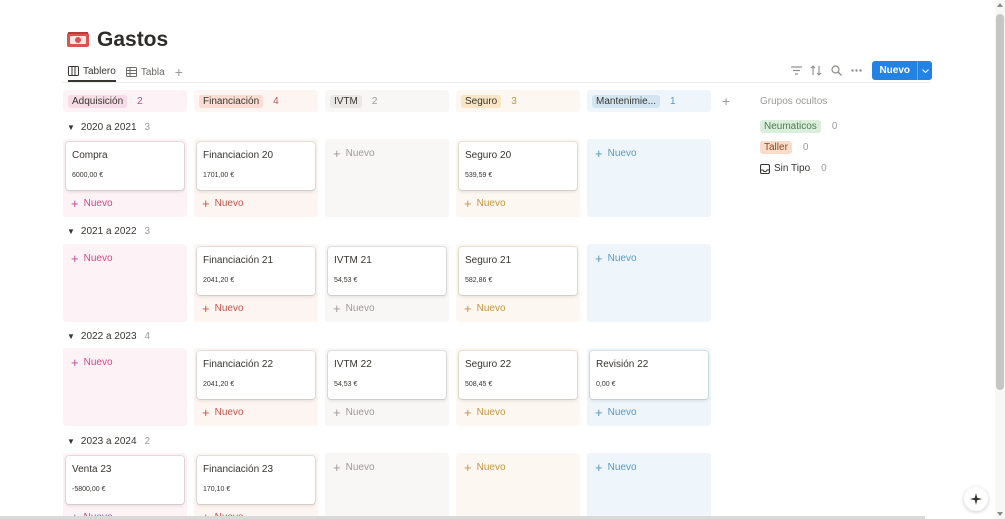  I want to click on more-options-icon, so click(856, 71).